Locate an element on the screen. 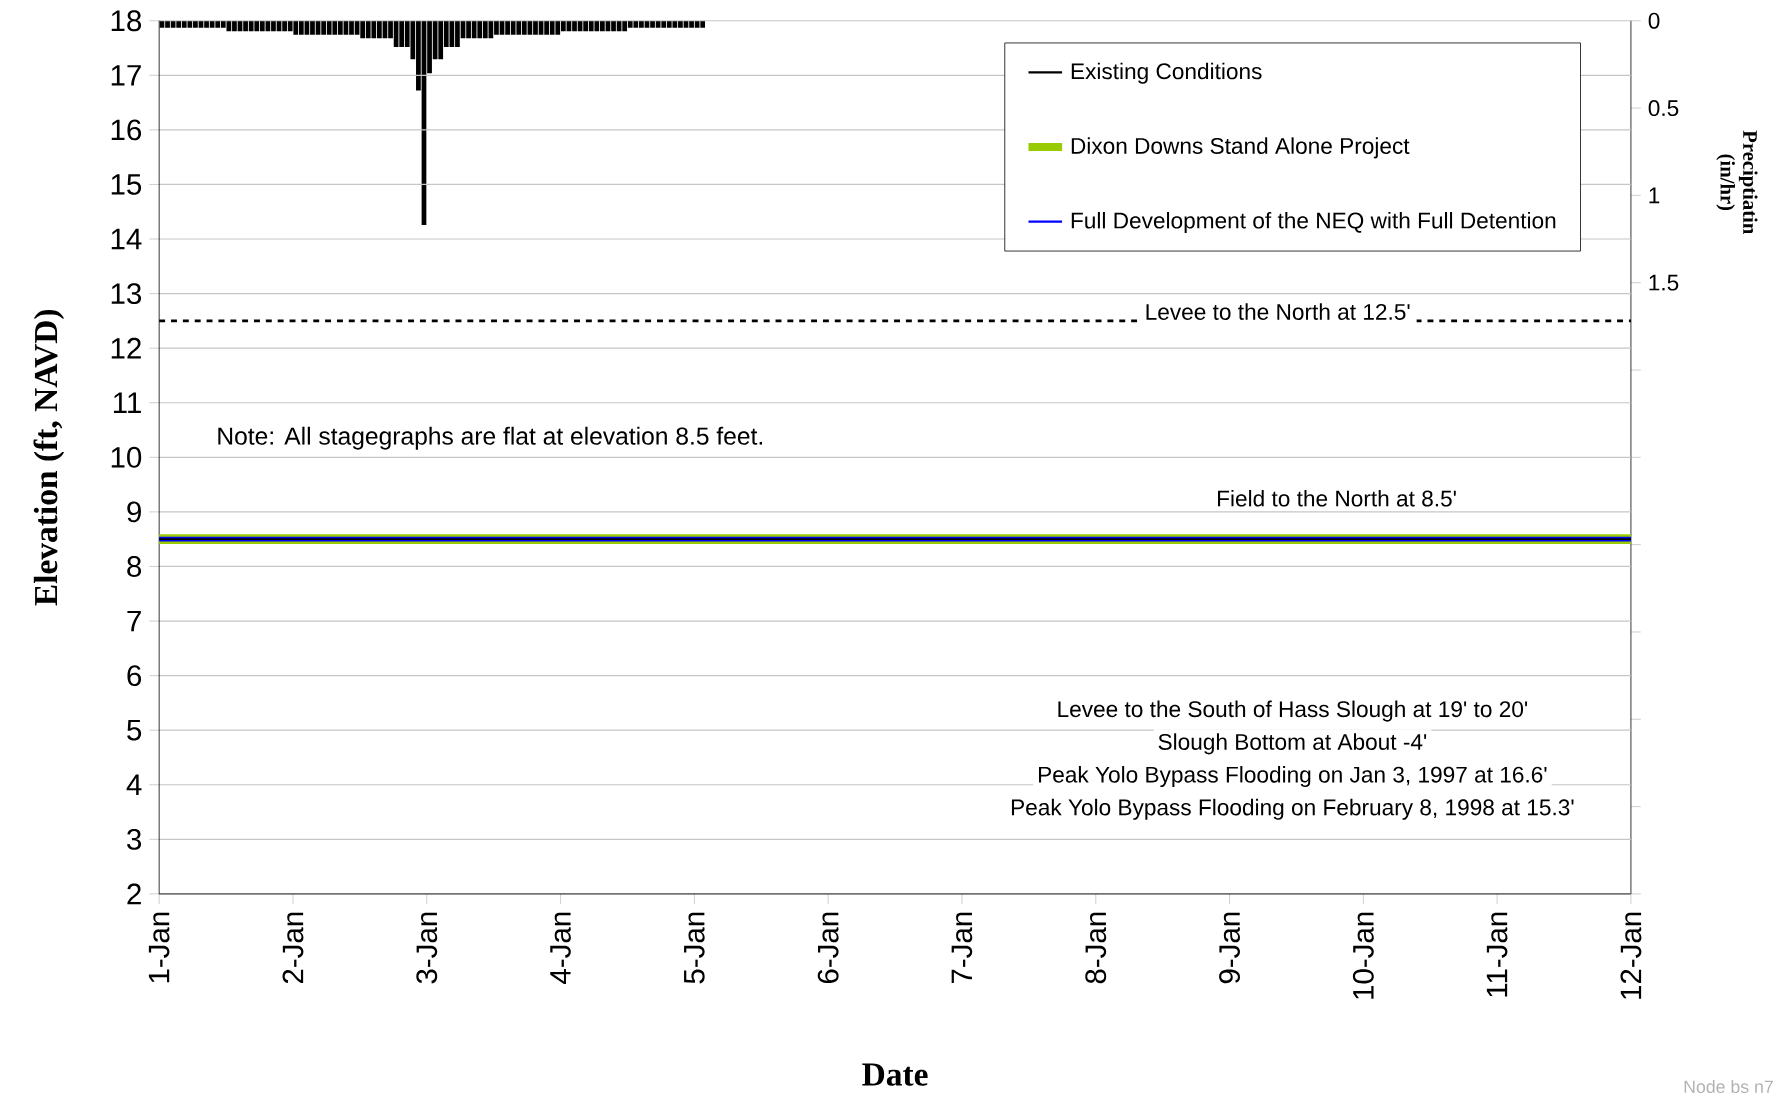 Image resolution: width=1786 pixels, height=1097 pixels. y-tick-label: 10 is located at coordinates (126, 457).